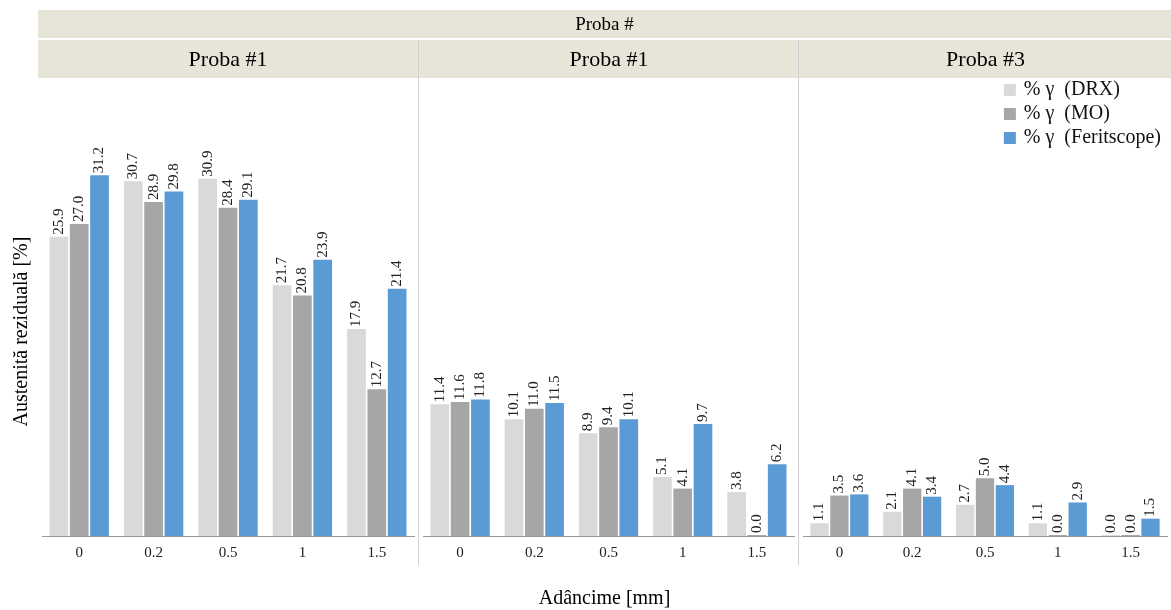 This screenshot has height=610, width=1171. Describe the element at coordinates (776, 453) in the screenshot. I see `data-label: 6.2` at that location.